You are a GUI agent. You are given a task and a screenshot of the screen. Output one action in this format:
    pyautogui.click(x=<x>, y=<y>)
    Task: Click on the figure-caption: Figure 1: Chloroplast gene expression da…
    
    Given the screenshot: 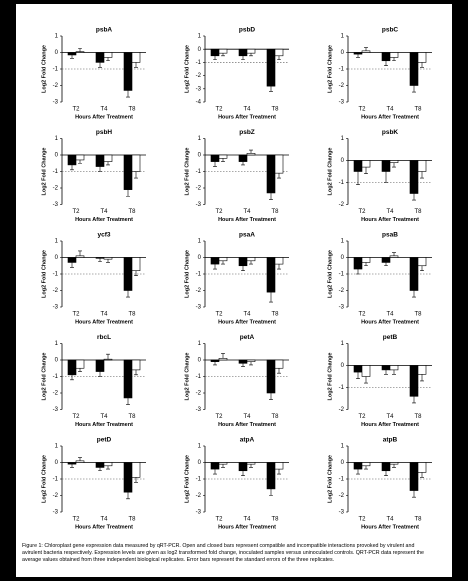 What is the action you would take?
    pyautogui.click(x=223, y=553)
    